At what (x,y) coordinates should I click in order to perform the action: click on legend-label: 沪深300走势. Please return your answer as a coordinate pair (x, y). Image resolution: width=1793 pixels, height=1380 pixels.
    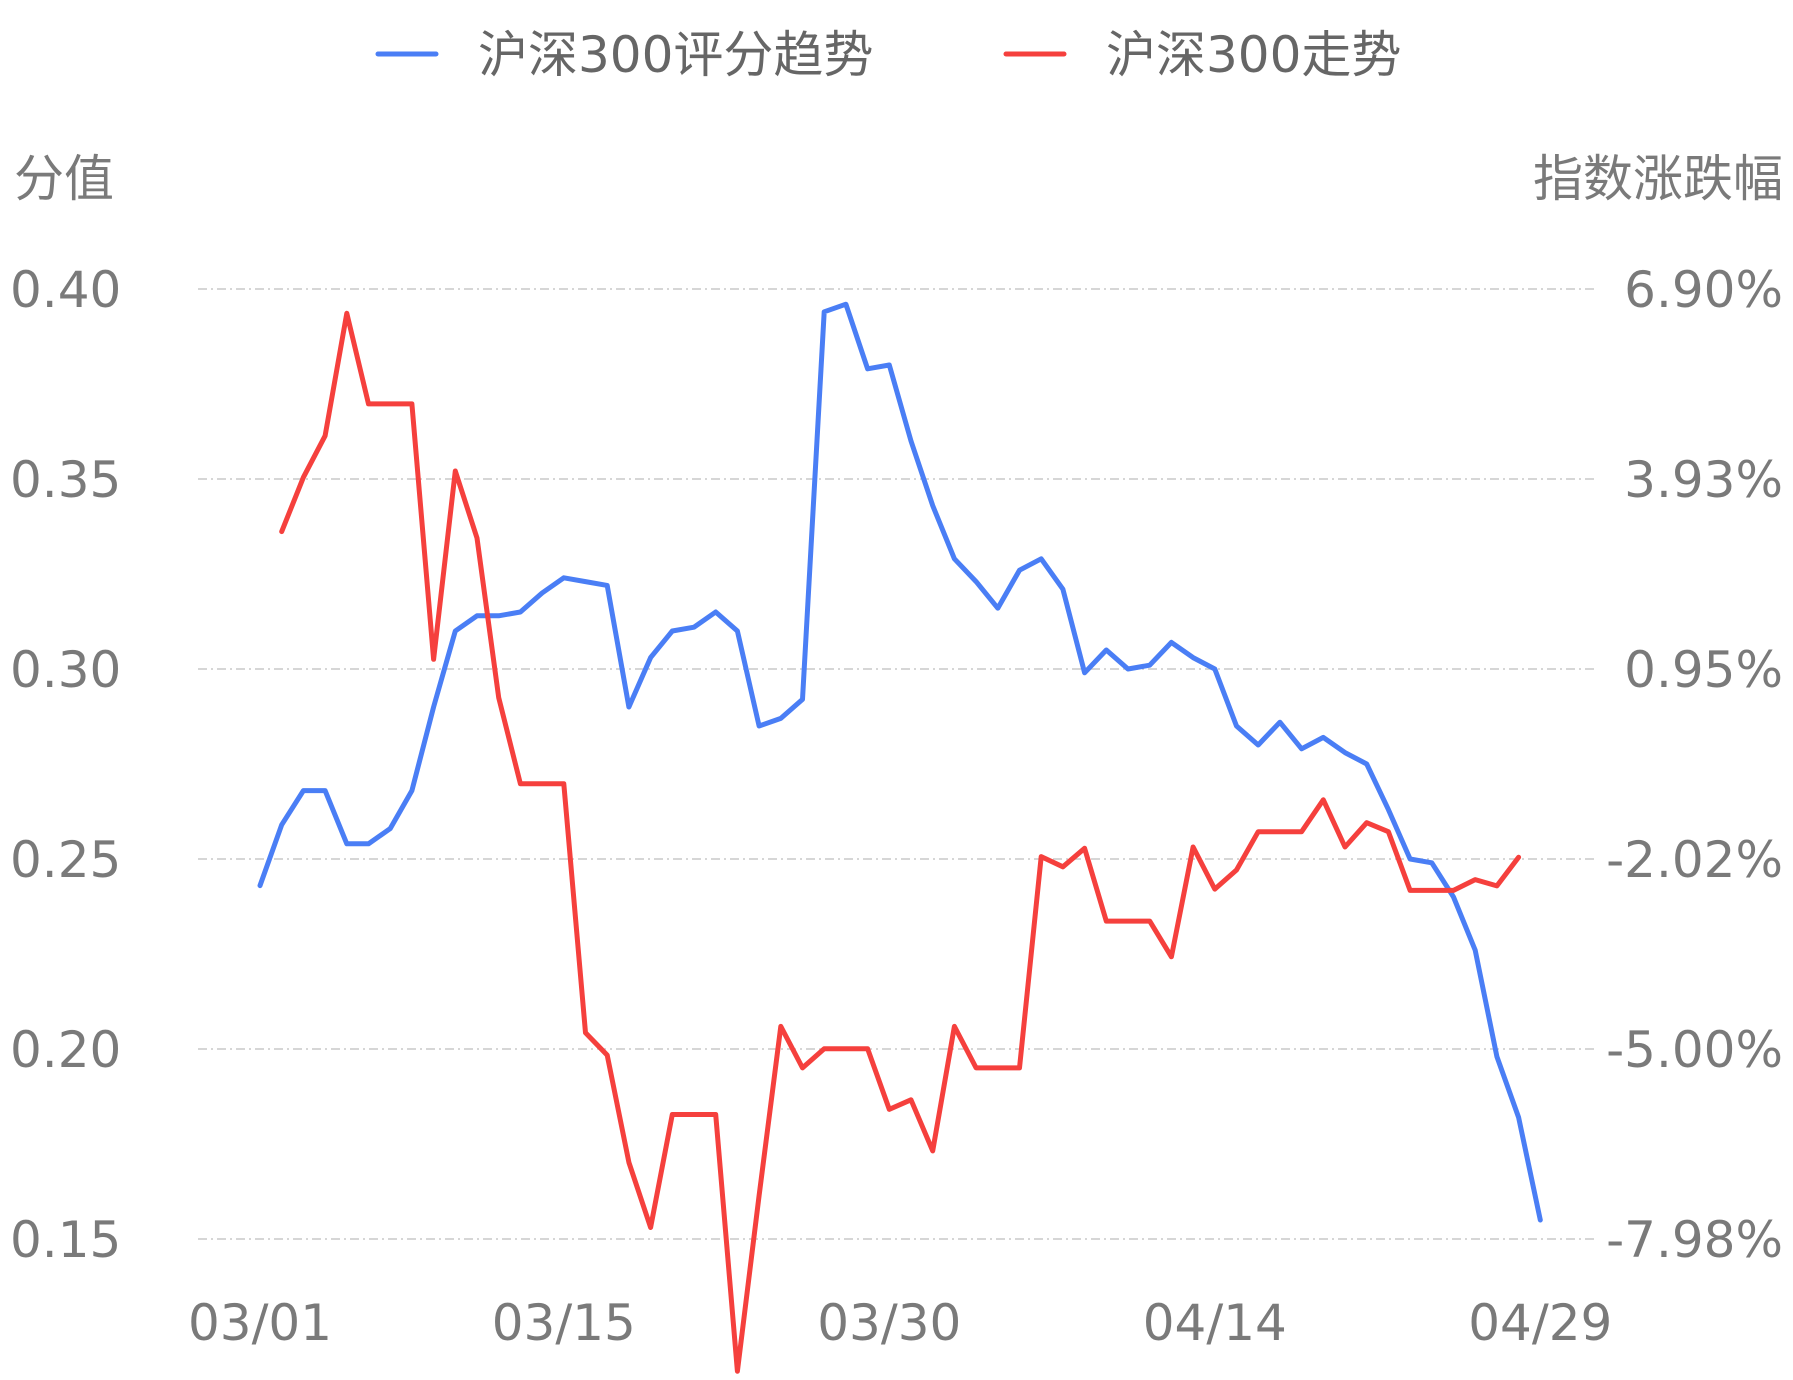
    Looking at the image, I should click on (1253, 55).